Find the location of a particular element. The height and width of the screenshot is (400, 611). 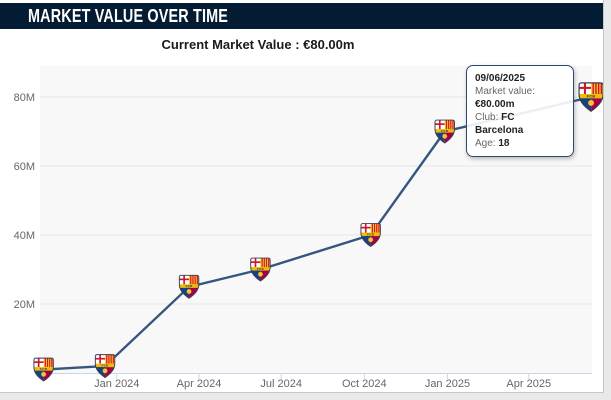

tooltip-date: 09/06/2025 is located at coordinates (500, 78).